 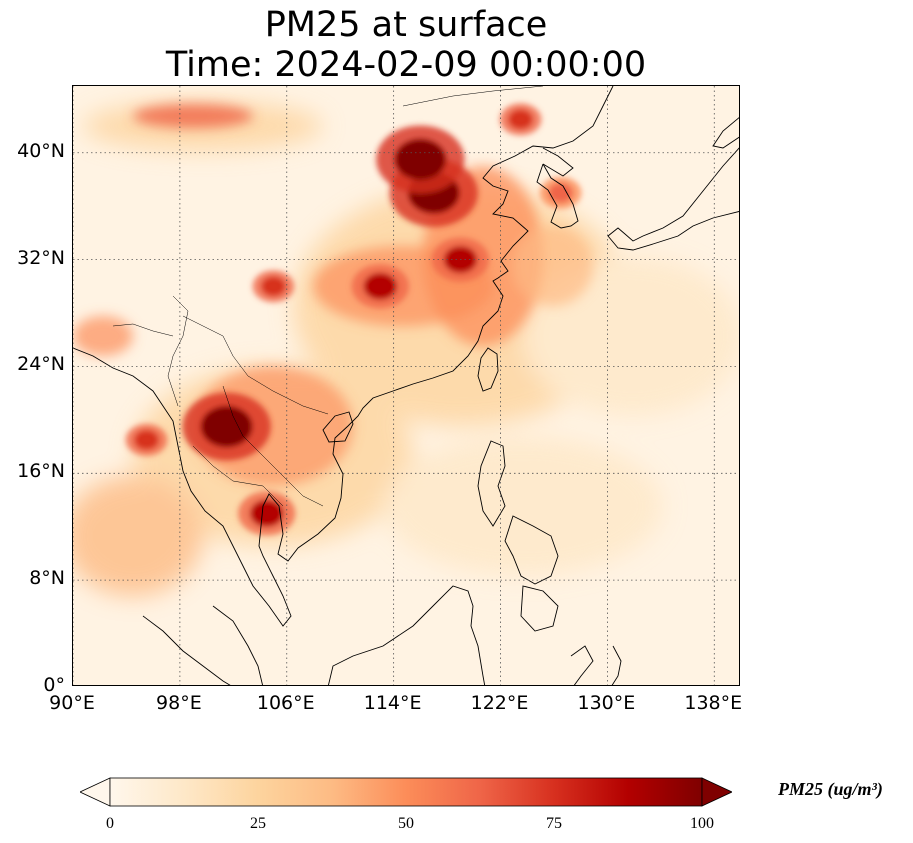 What do you see at coordinates (41, 364) in the screenshot?
I see `lat-label-2: 24°N` at bounding box center [41, 364].